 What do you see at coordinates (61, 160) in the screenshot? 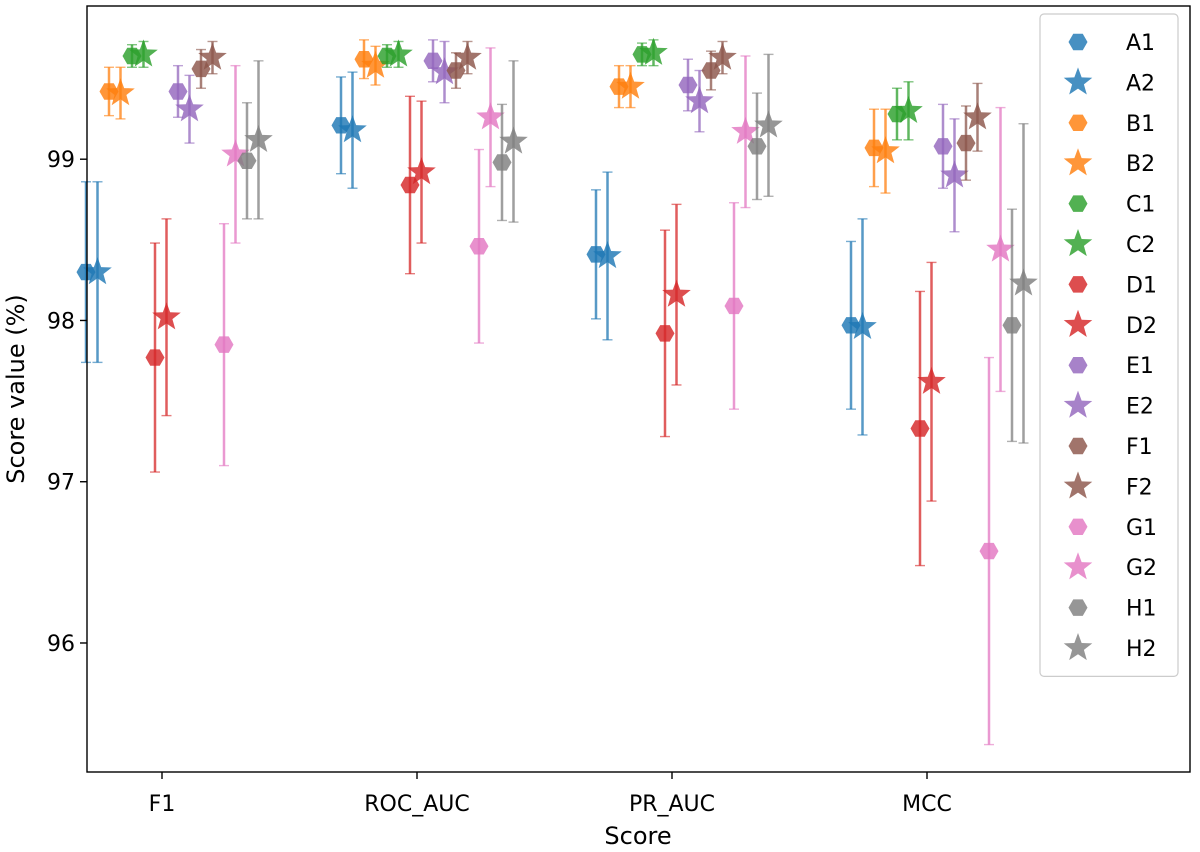
I see `y-tick-label-99: 99` at bounding box center [61, 160].